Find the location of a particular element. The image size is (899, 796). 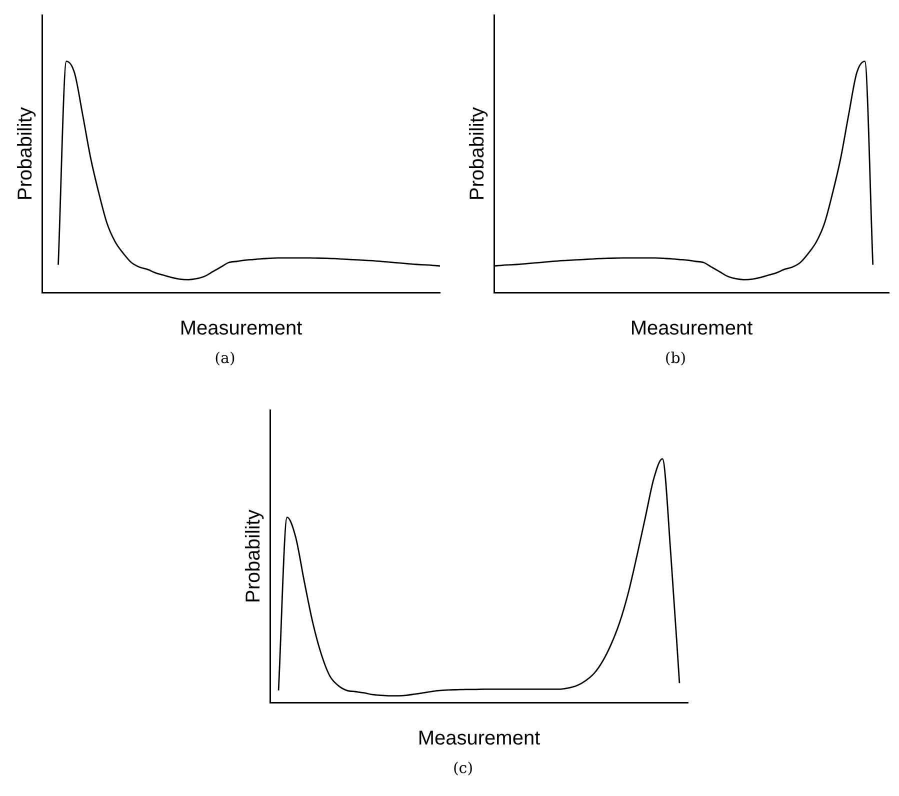

text: (a) is located at coordinates (225, 358).